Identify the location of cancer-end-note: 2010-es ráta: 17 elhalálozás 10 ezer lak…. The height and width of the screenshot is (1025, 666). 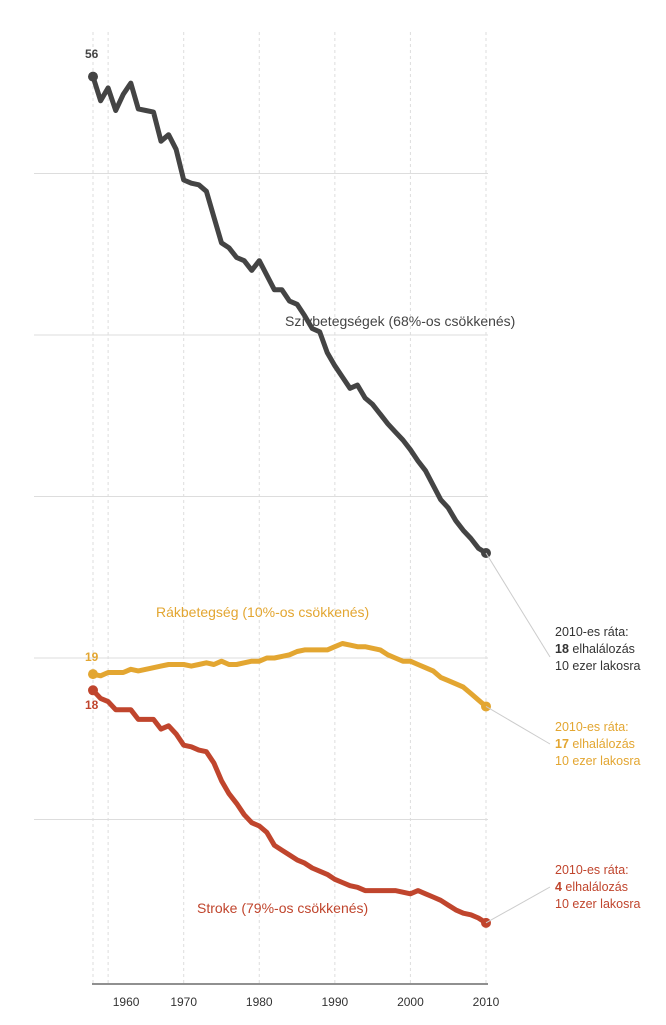
(597, 744).